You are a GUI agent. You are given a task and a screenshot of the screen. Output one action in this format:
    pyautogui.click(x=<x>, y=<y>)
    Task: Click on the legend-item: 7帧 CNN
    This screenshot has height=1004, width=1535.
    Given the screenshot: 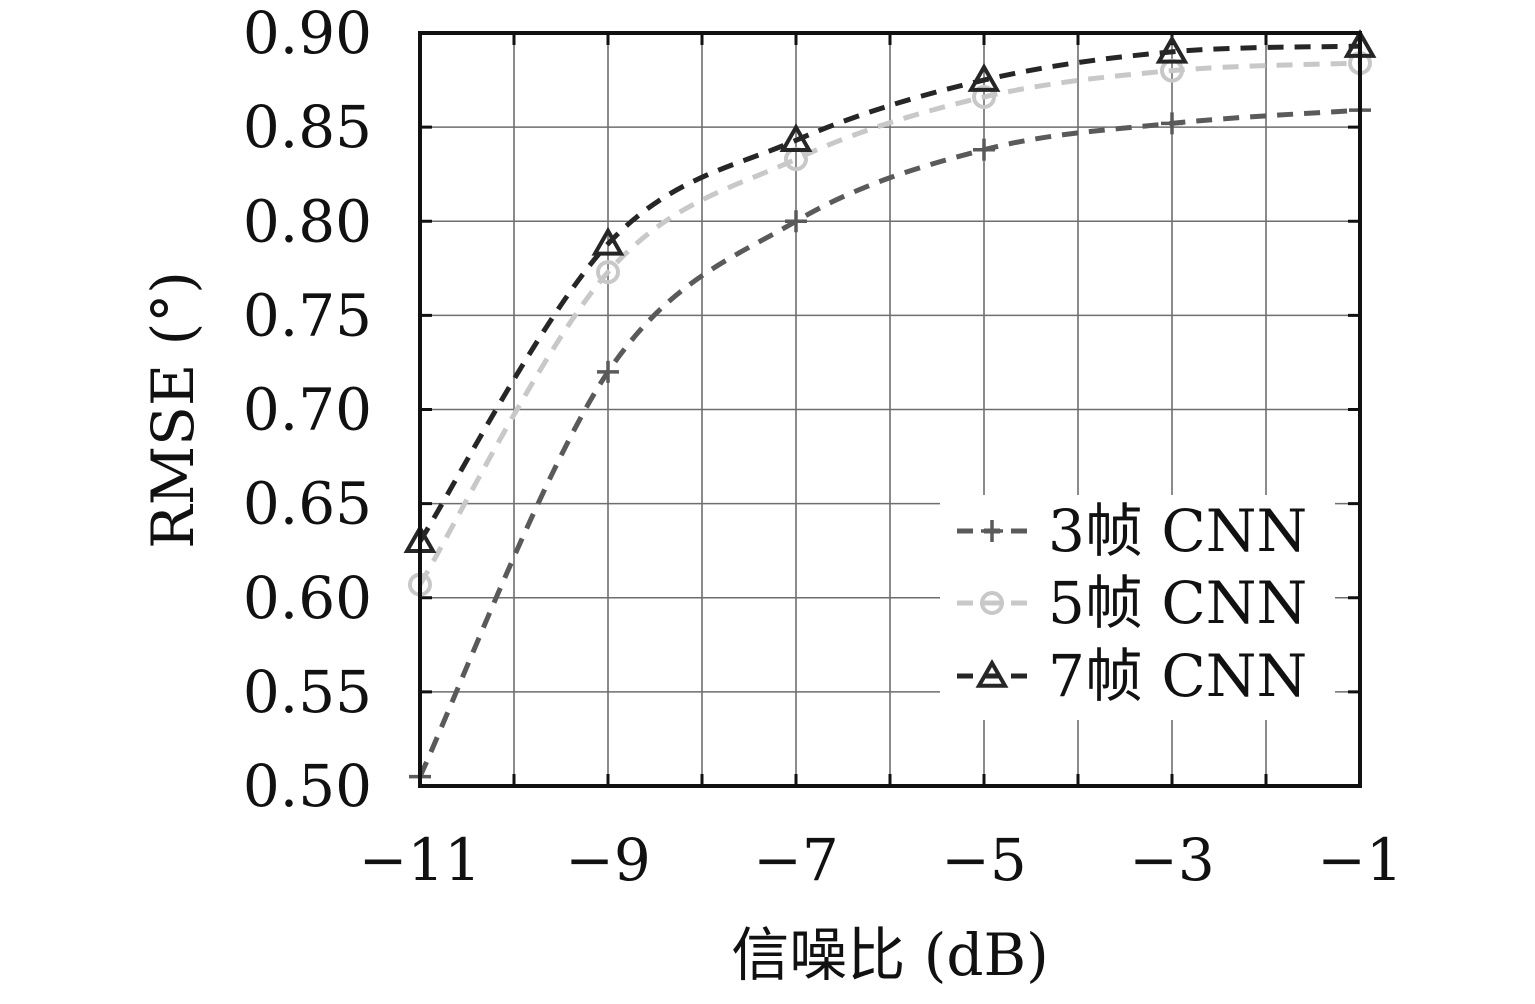 What is the action you would take?
    pyautogui.click(x=1132, y=676)
    